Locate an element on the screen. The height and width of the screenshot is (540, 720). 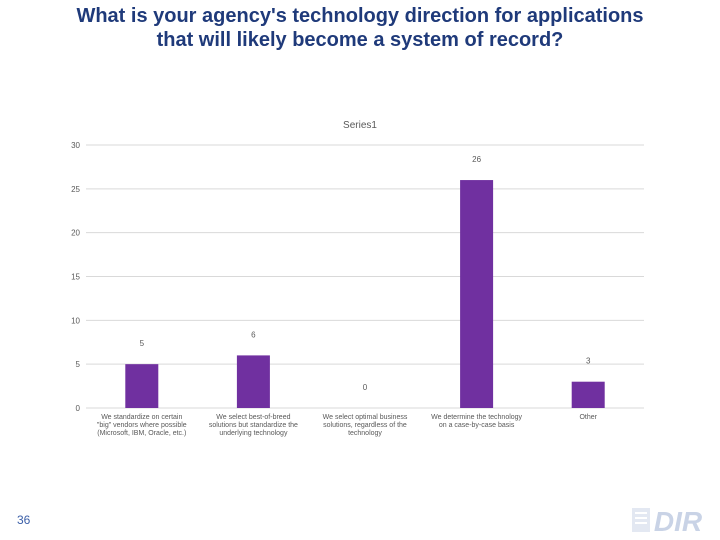
y-tick-label: 25 is located at coordinates (75, 189).